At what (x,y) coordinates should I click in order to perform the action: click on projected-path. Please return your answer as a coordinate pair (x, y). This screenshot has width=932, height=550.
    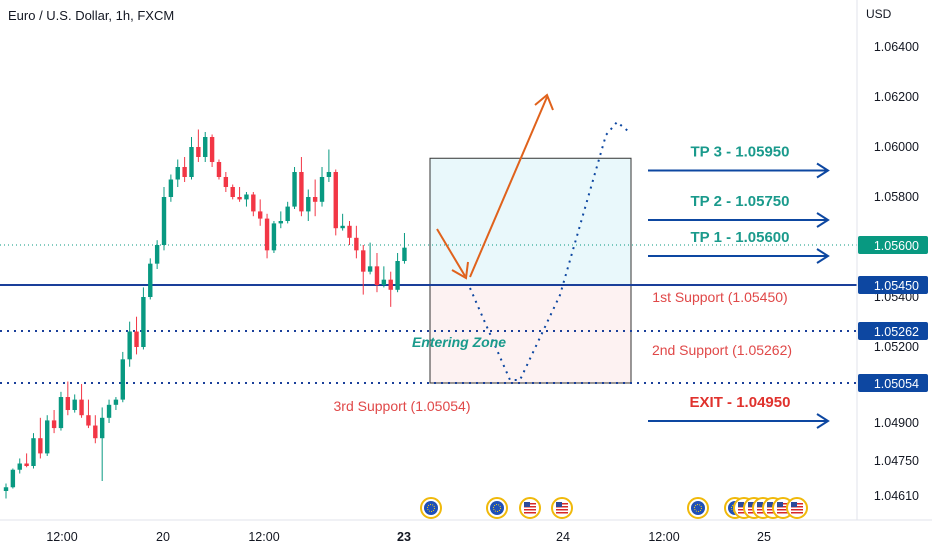
    Looking at the image, I should click on (549, 250).